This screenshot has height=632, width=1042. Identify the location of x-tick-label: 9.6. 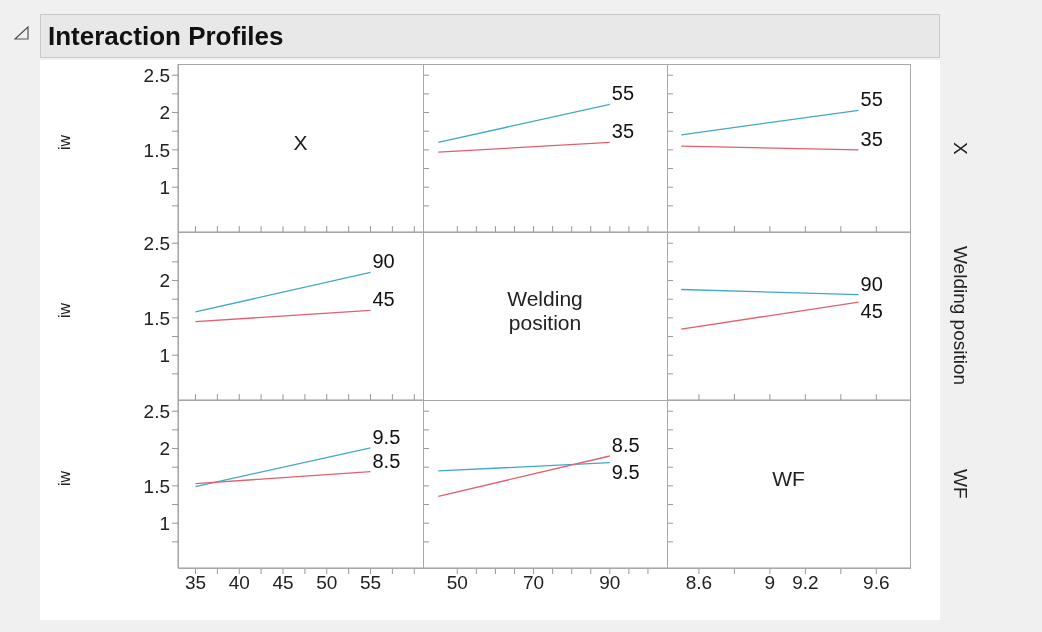
(876, 583).